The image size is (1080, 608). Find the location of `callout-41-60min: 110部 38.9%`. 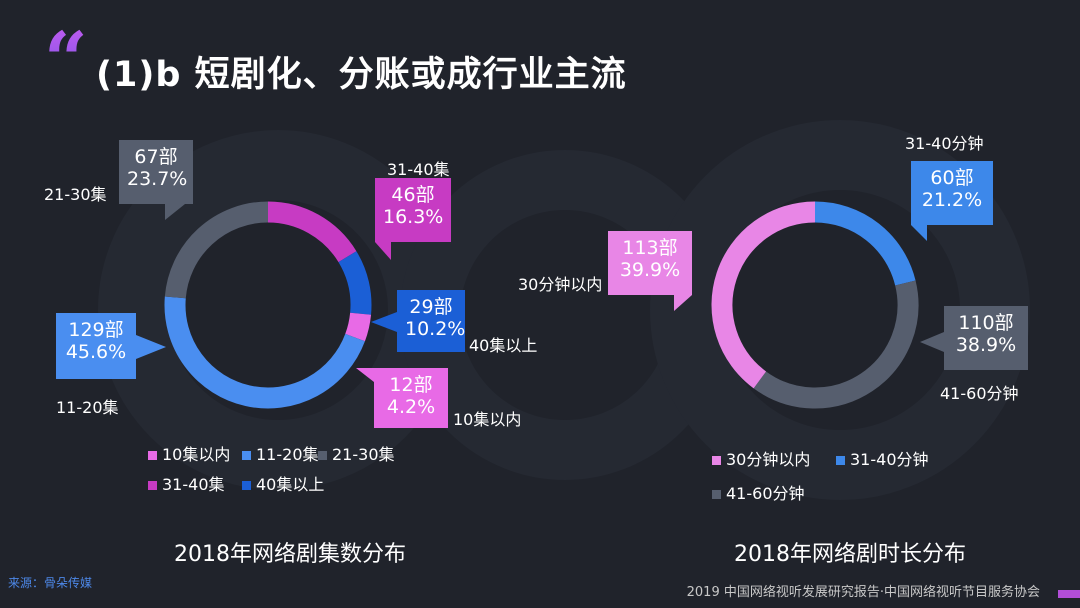

callout-41-60min: 110部 38.9% is located at coordinates (974, 338).